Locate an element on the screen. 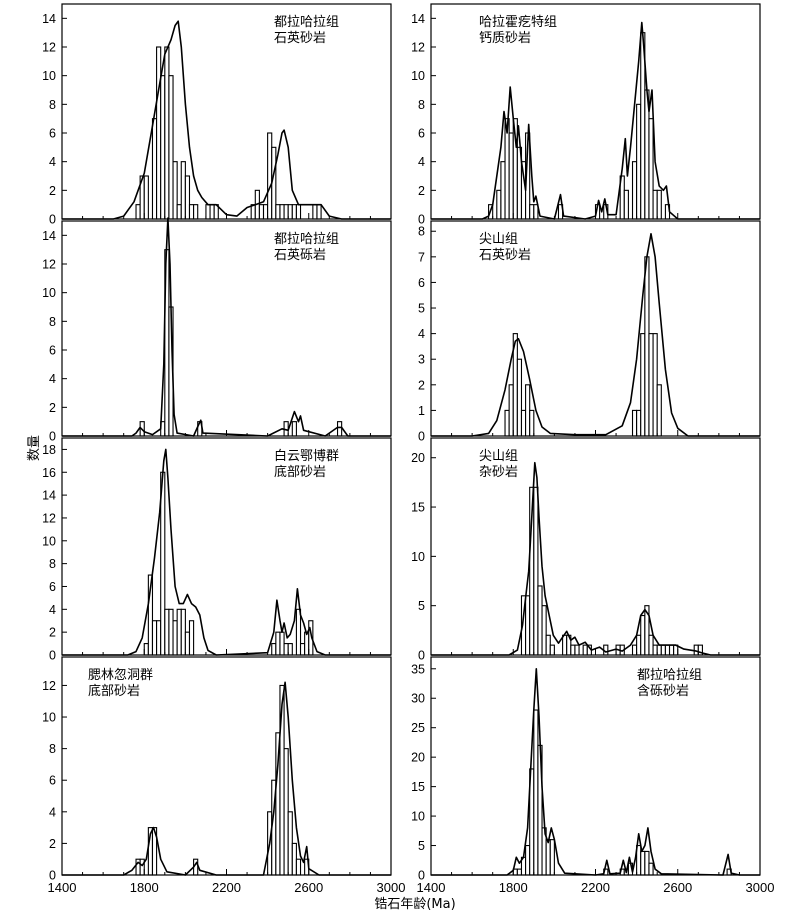 This screenshot has width=800, height=914. sample-title-line: 含砾砂岩 is located at coordinates (663, 691).